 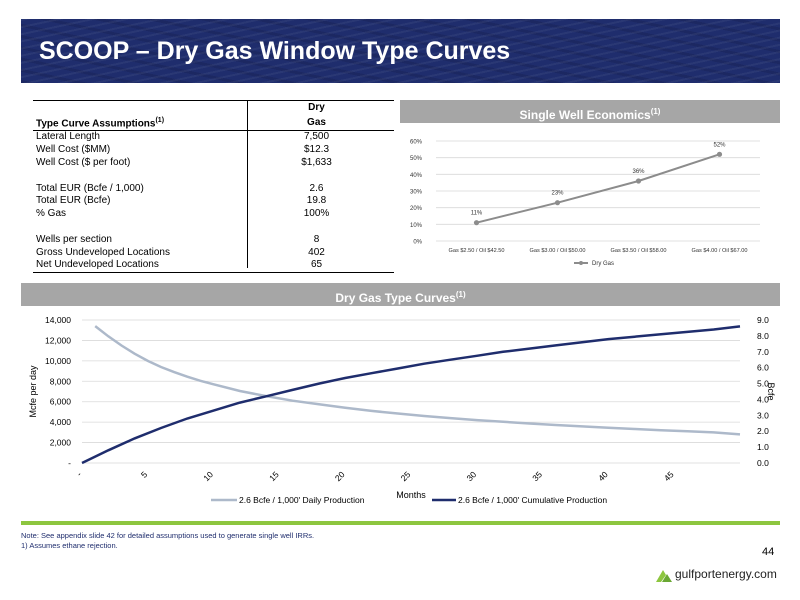 I want to click on assumption-row: Well Cost ($MM) $12.3, so click(x=213, y=150).